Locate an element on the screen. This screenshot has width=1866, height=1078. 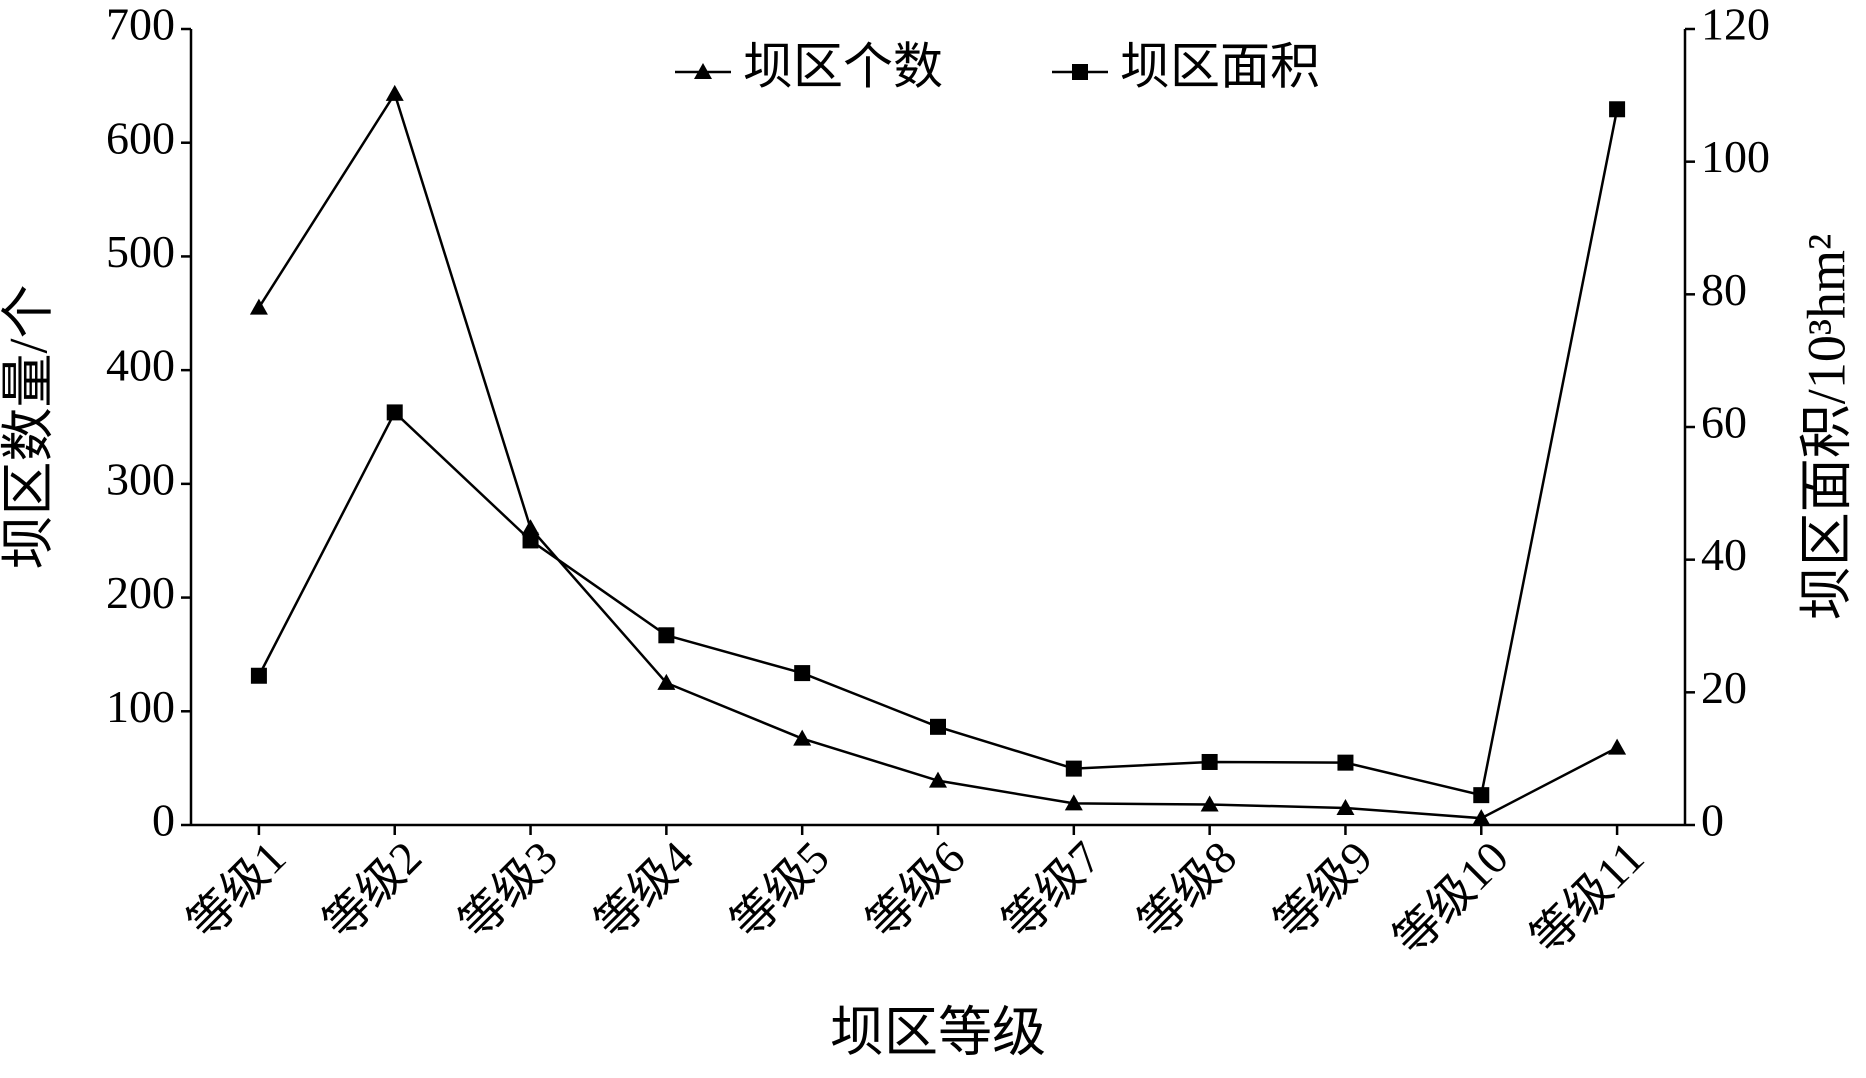
x-tick-label: 等级8 is located at coordinates (1187, 889).